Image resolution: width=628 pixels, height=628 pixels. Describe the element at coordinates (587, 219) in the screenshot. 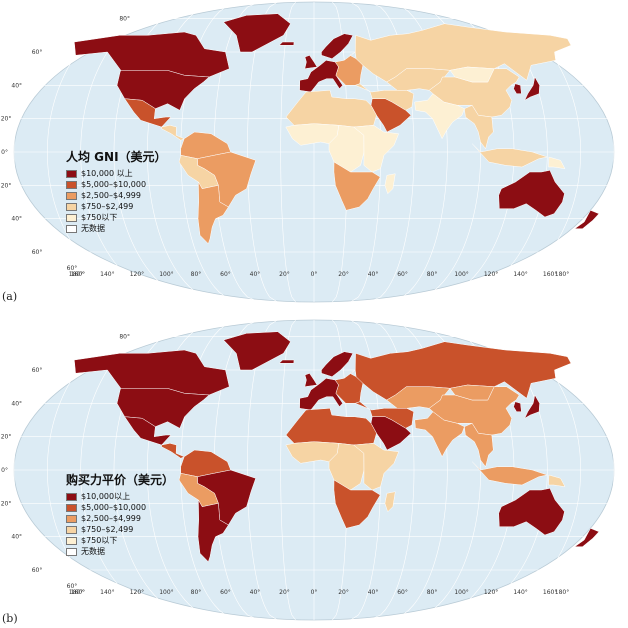

I see `region-new-zealand` at that location.